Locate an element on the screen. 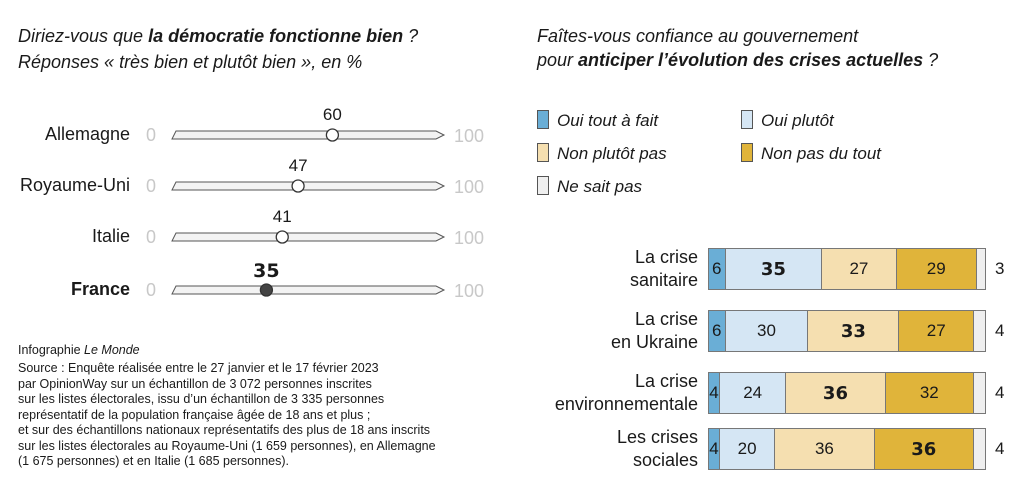 This screenshot has height=500, width=1024. category-label-line: sociales is located at coordinates (665, 460).